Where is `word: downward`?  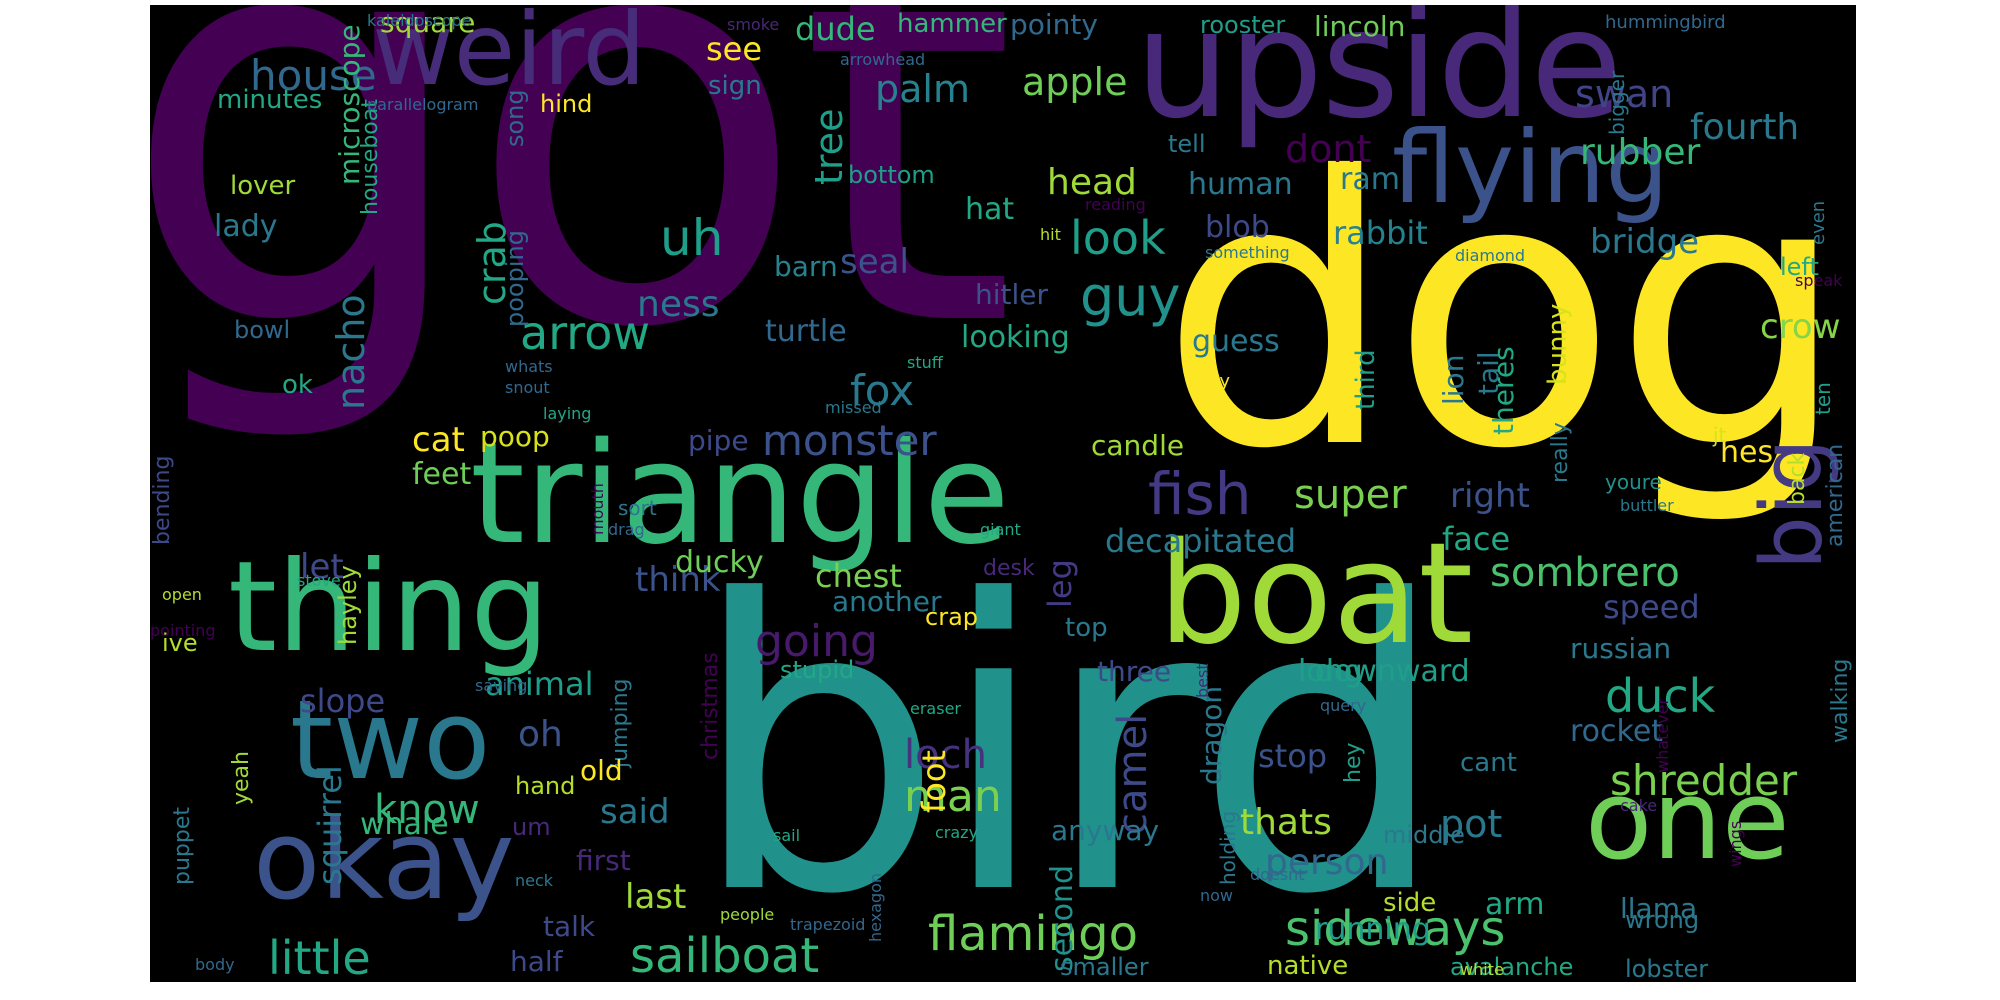
word: downward is located at coordinates (1392, 671).